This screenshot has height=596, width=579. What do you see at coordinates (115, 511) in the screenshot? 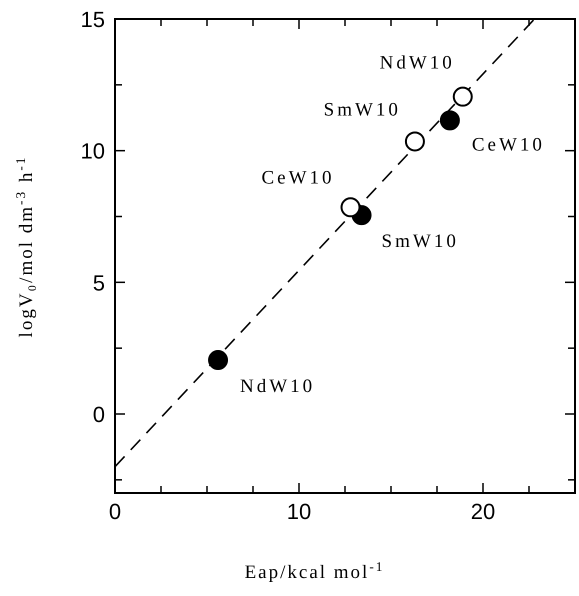
I see `x-tick-label: 0` at bounding box center [115, 511].